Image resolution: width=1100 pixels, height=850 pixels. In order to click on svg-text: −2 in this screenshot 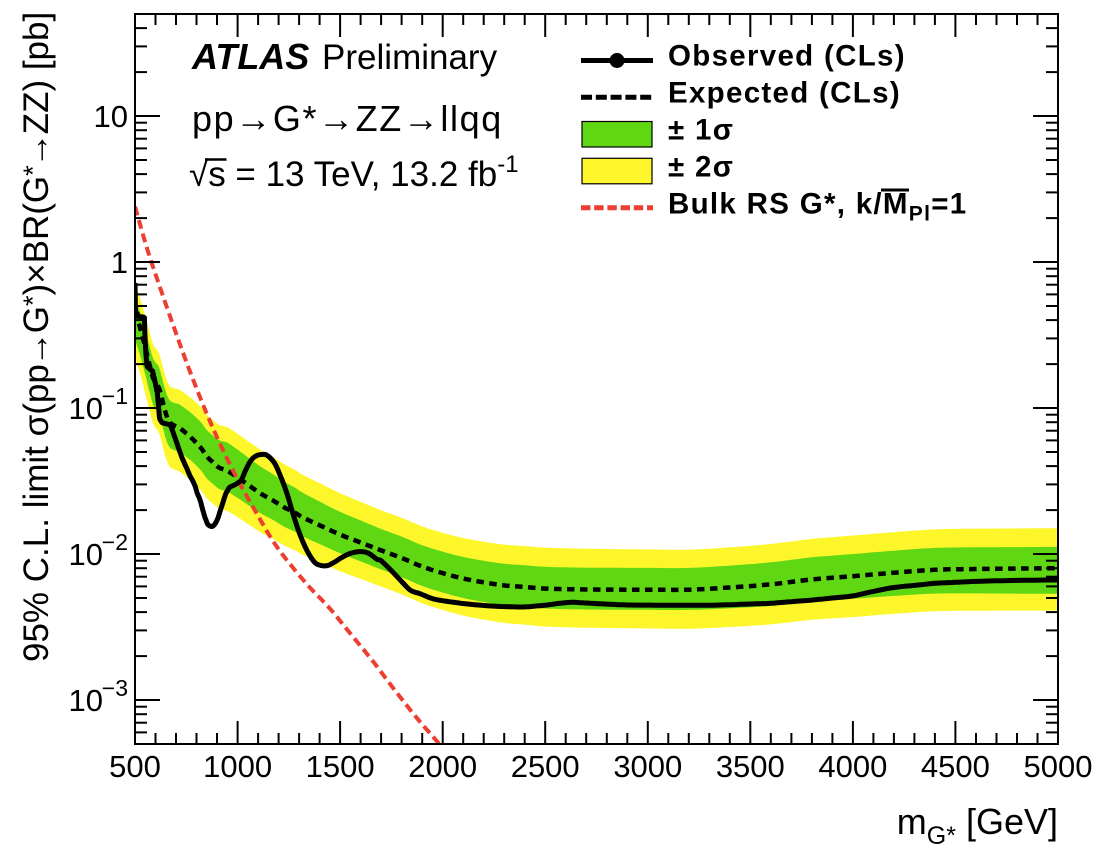, I will do `click(115, 542)`.